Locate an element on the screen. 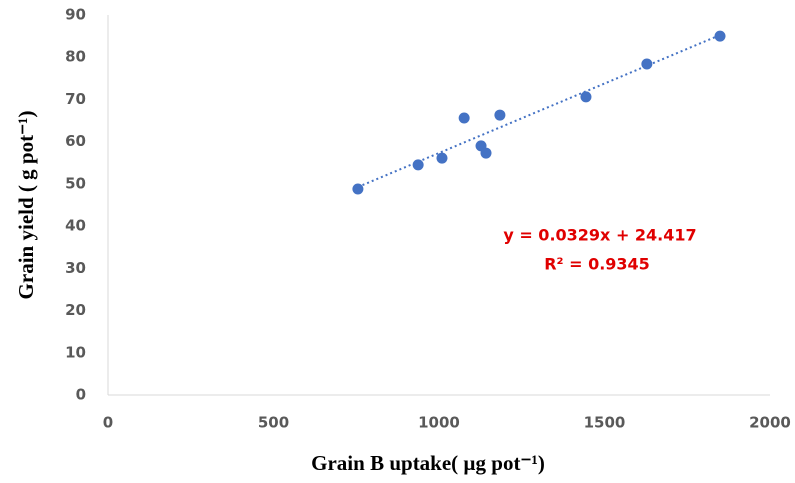  y-tick-label: 50 is located at coordinates (75, 183).